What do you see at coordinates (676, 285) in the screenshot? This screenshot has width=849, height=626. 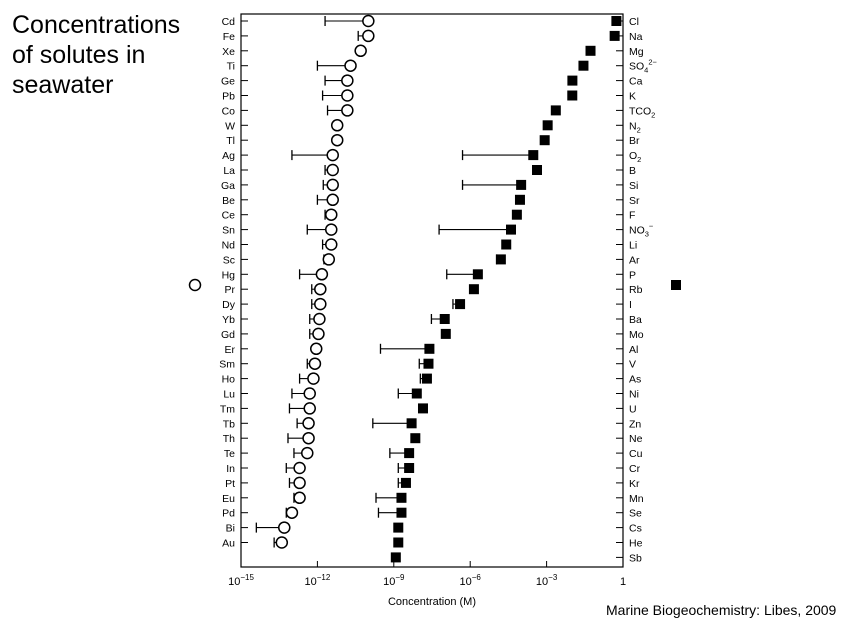 I see `legend-filled-square` at bounding box center [676, 285].